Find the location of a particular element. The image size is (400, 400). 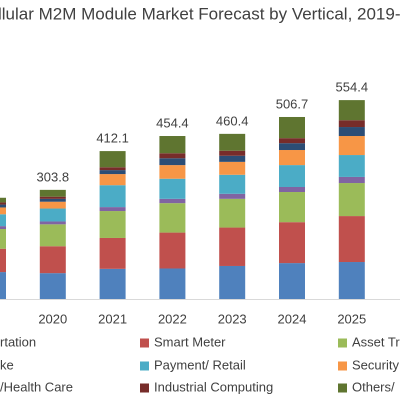

legend-label: Asset Tr is located at coordinates (376, 341).